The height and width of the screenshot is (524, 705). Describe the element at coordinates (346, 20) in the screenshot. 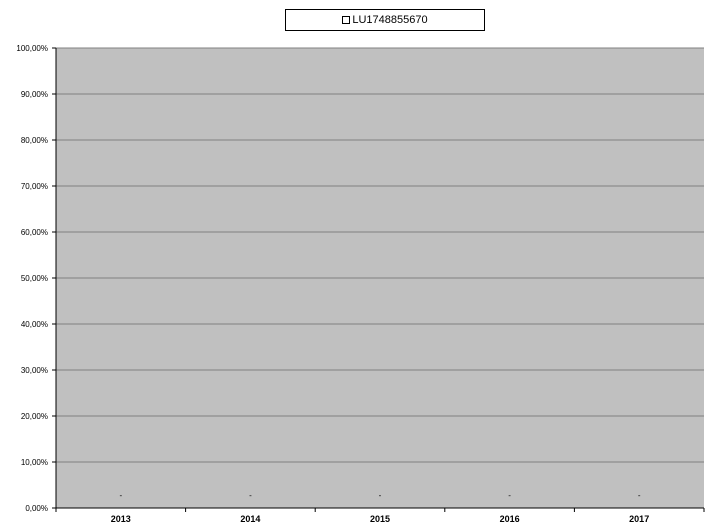

I see `legend-swatch` at that location.